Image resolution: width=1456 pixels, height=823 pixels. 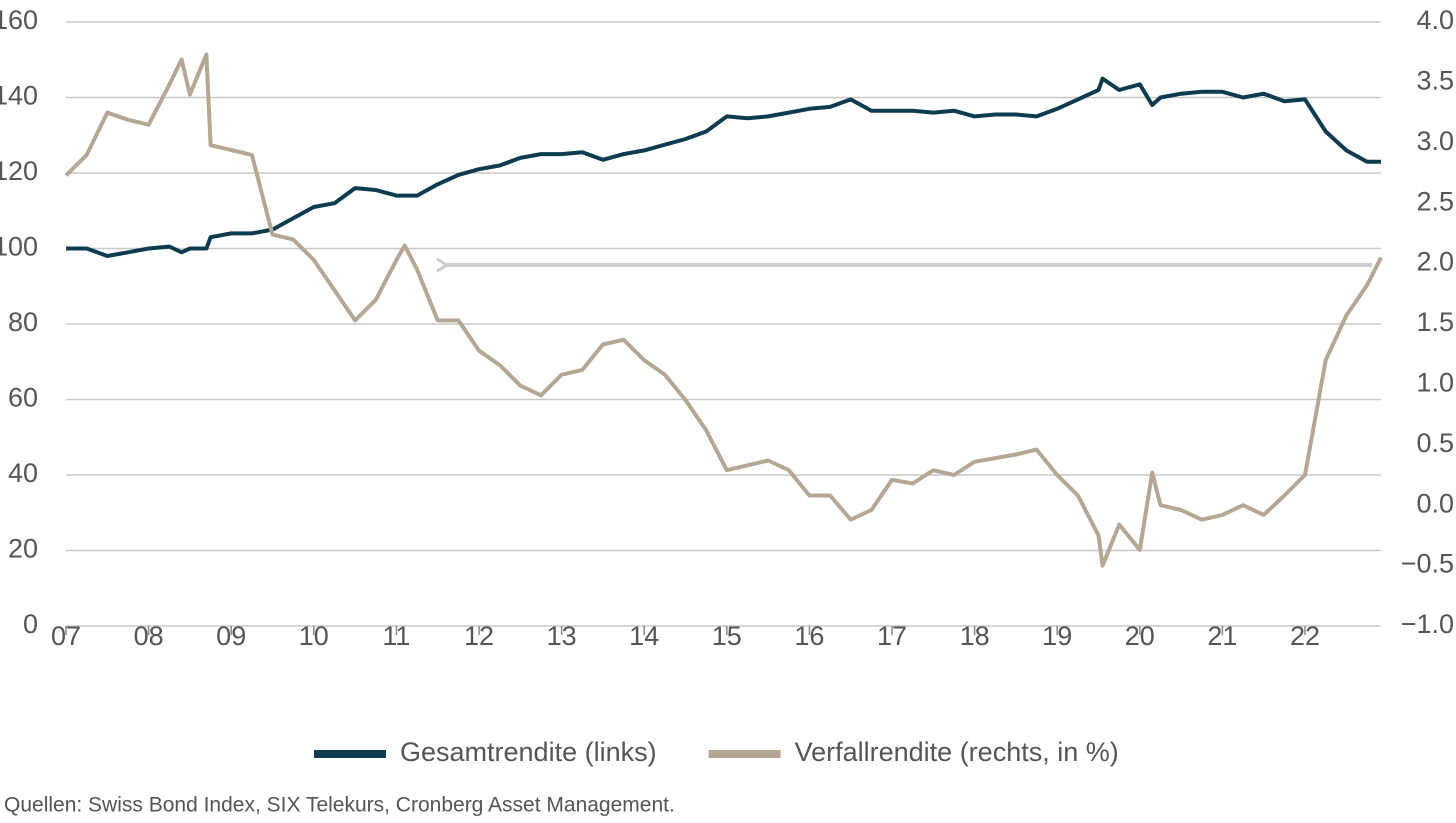 I want to click on x-tick-label: 19, so click(x=1057, y=636).